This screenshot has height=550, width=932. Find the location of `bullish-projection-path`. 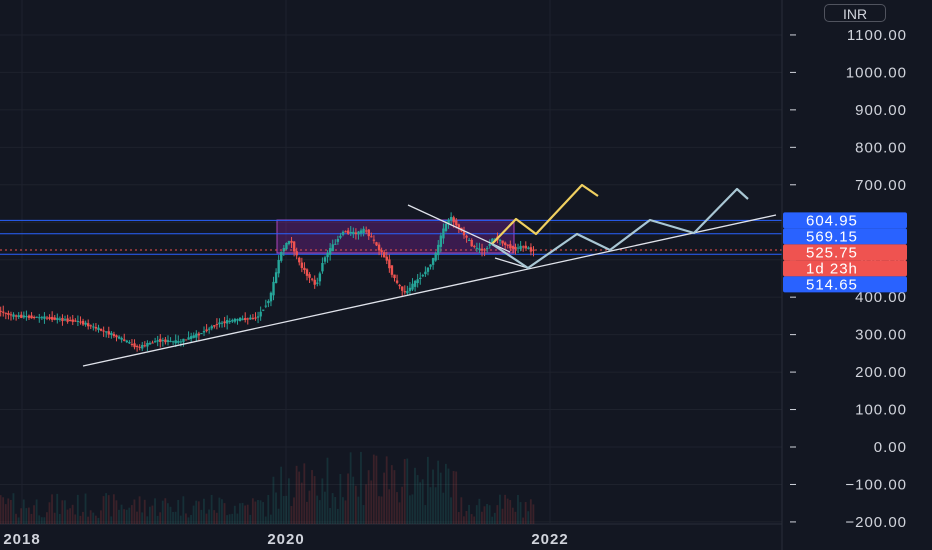

bullish-projection-path is located at coordinates (545, 214).